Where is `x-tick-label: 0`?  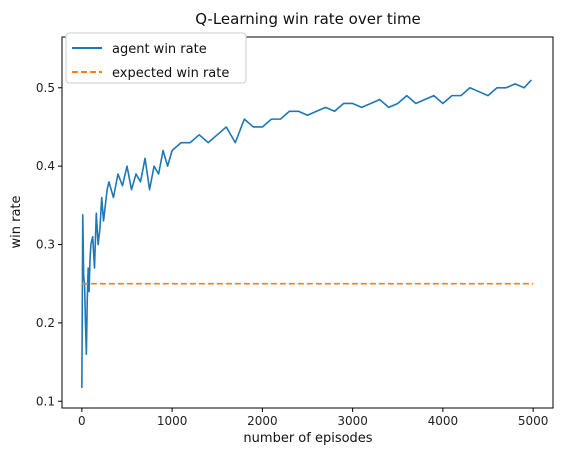
x-tick-label: 0 is located at coordinates (82, 421).